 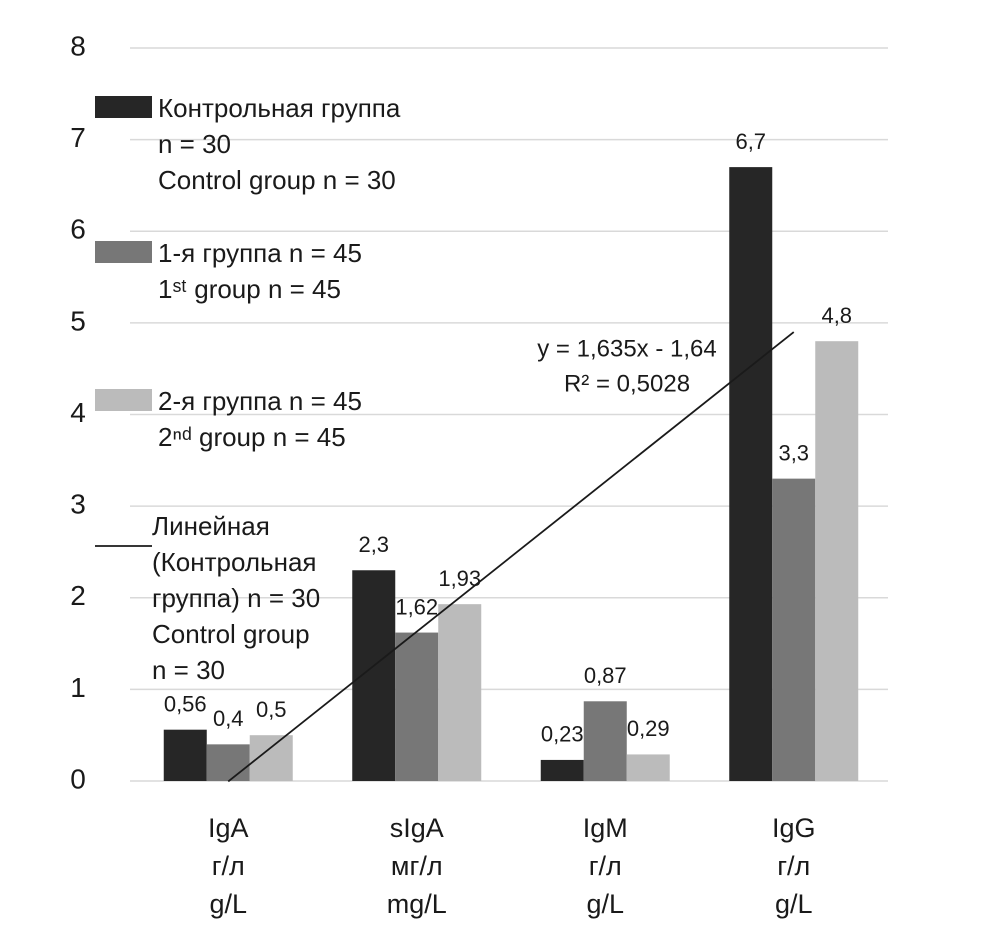 What do you see at coordinates (78, 687) in the screenshot?
I see `y-tick-label: 1` at bounding box center [78, 687].